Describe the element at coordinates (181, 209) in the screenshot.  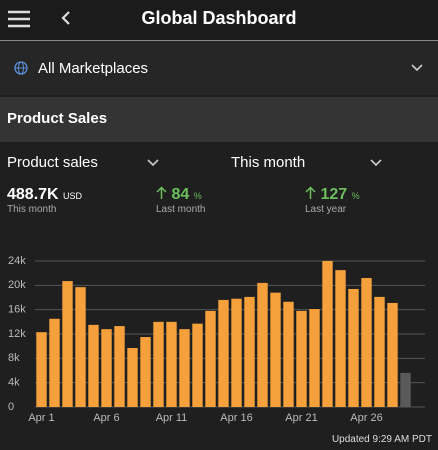
I see `metric-label: Last month` at that location.